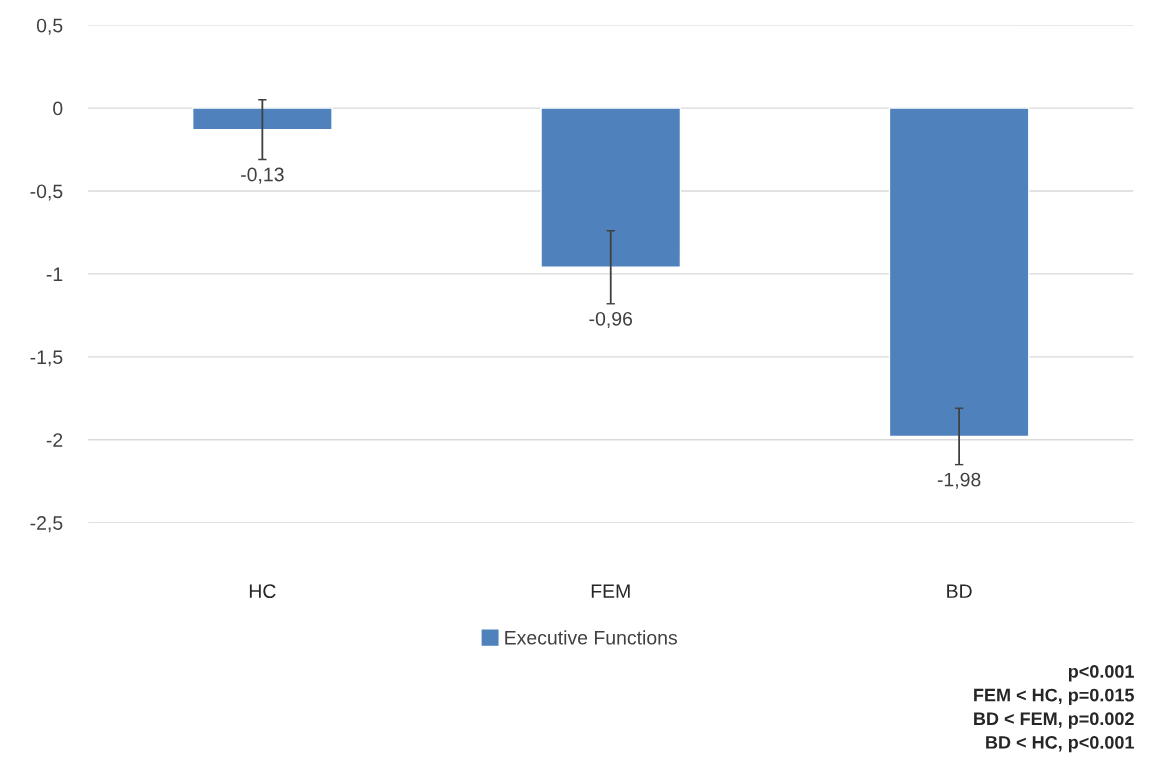 The width and height of the screenshot is (1160, 763). I want to click on x-tick-label: HC, so click(262, 591).